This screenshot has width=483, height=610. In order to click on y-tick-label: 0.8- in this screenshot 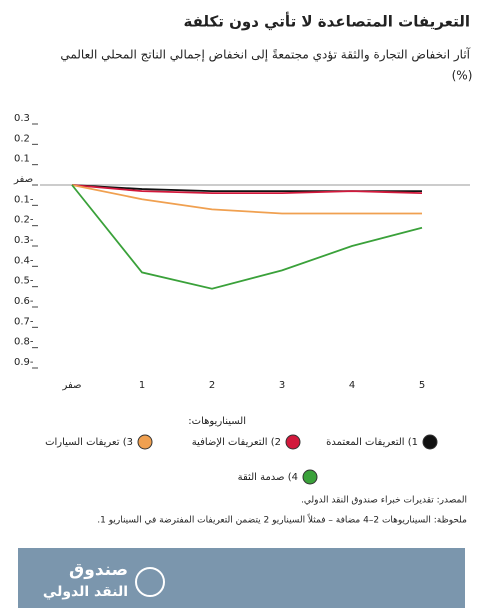, I will do `click(24, 342)`.